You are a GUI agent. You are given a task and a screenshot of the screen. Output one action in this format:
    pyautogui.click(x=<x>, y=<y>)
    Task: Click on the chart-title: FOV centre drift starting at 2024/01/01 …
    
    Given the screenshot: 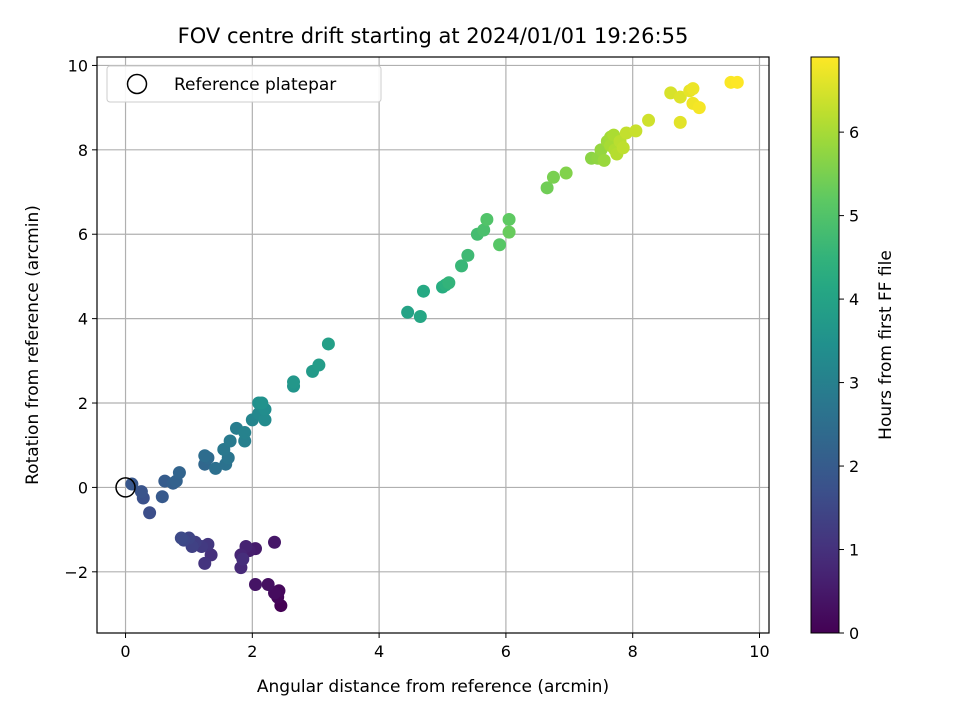 What is the action you would take?
    pyautogui.click(x=433, y=36)
    